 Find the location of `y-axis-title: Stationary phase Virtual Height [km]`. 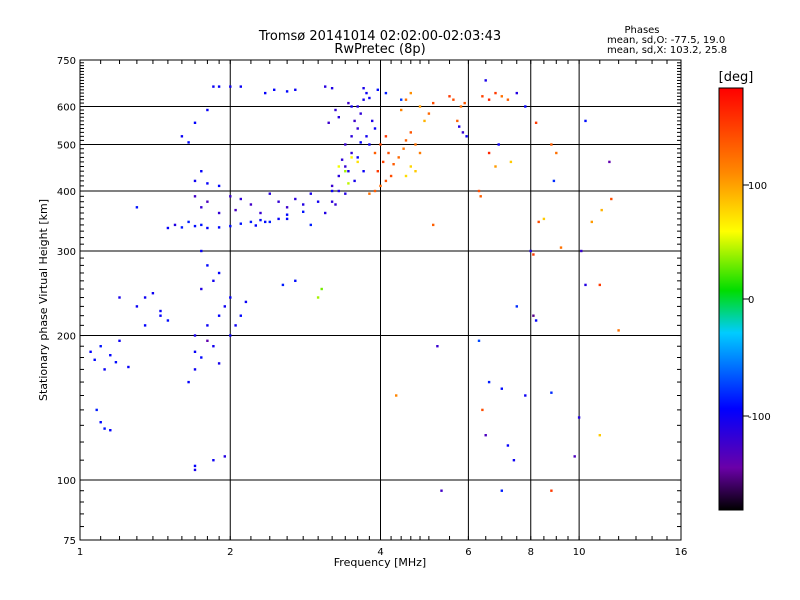

y-axis-title: Stationary phase Virtual Height [km] is located at coordinates (43, 300).